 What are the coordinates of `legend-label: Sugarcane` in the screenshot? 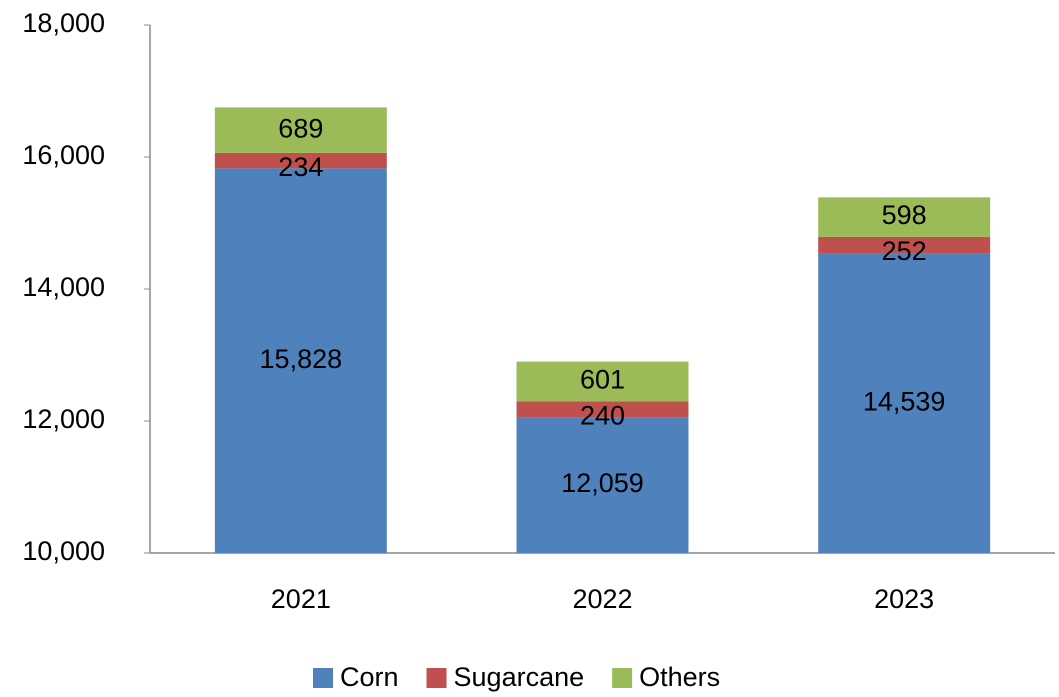 It's located at (519, 677).